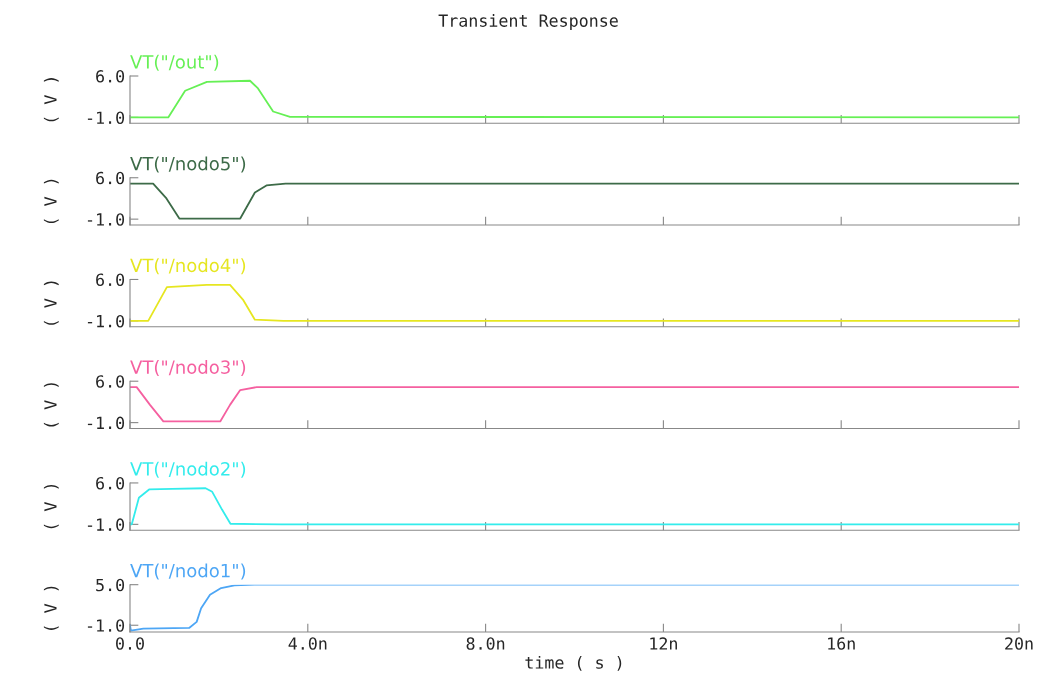 Image resolution: width=1057 pixels, height=681 pixels. I want to click on x-tick-label: 20n, so click(1019, 643).